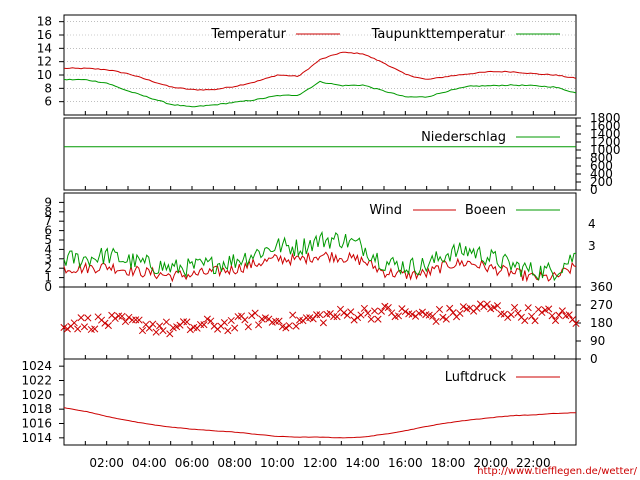 Image resolution: width=640 pixels, height=480 pixels. Describe the element at coordinates (36, 395) in the screenshot. I see `y-tick-label: 1020` at that location.